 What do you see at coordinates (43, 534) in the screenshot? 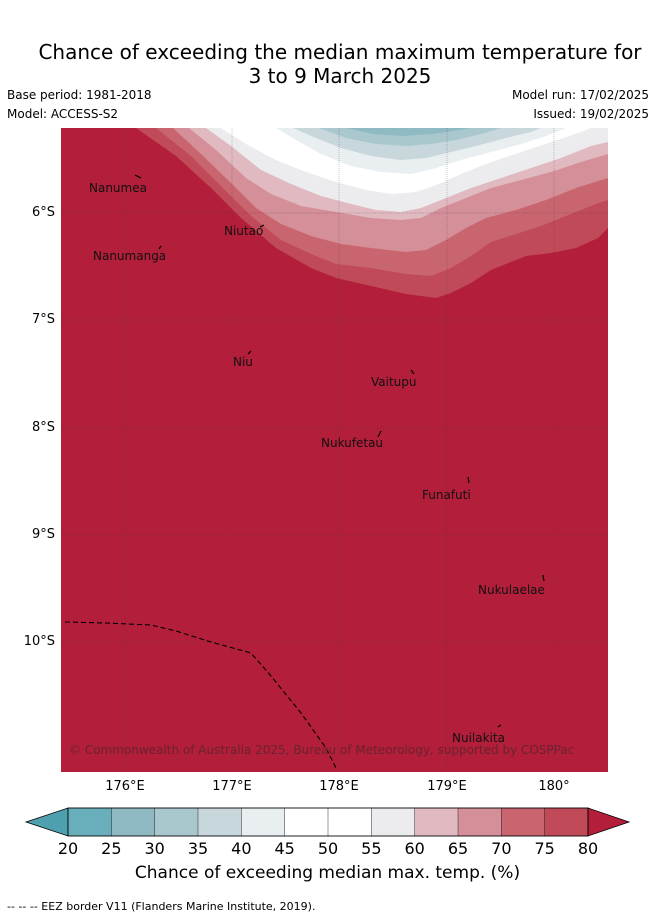
I see `lat-label-9s: 9°S` at bounding box center [43, 534].